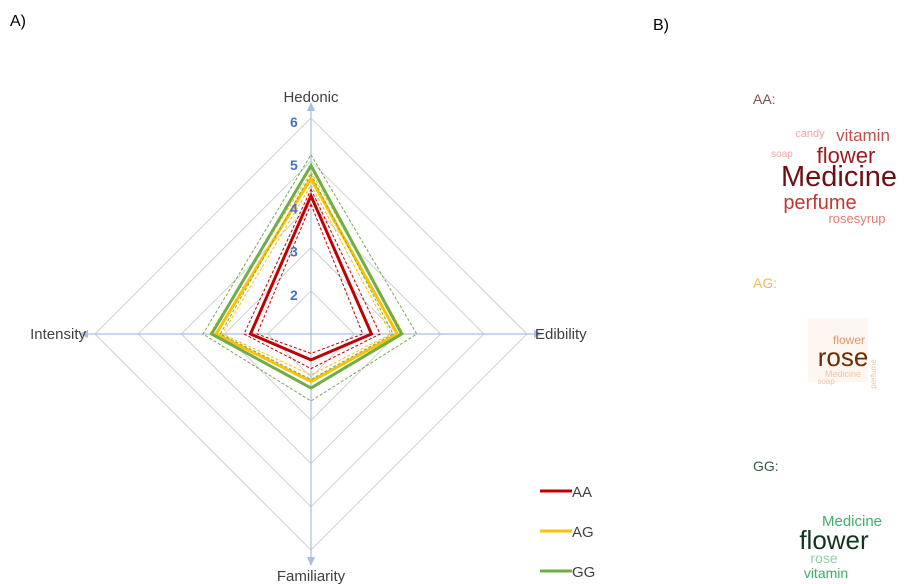 The image size is (910, 584). Describe the element at coordinates (661, 25) in the screenshot. I see `panel-label-b: B)` at that location.